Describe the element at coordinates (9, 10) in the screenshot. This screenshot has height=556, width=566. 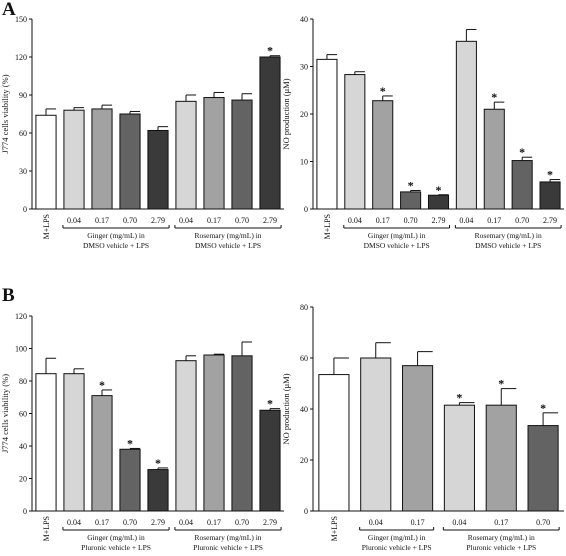
I see `panel-letter-a: A` at that location.